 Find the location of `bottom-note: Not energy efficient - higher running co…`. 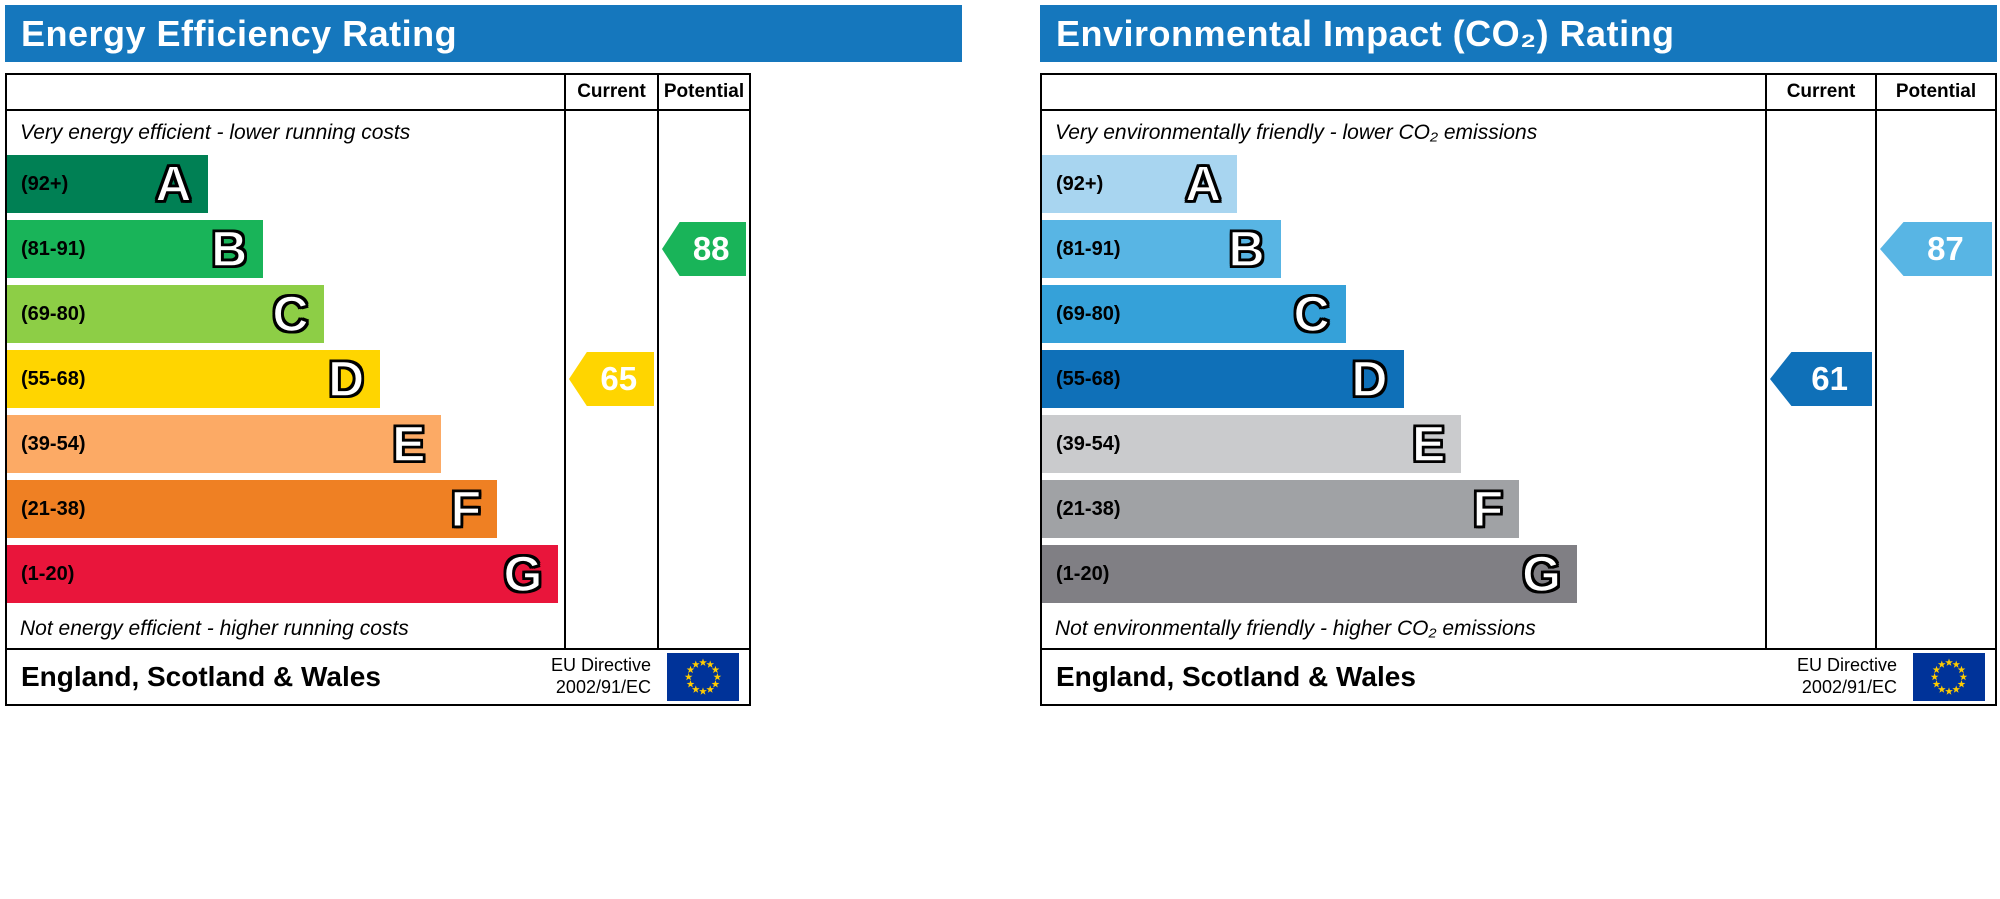

bottom-note: Not energy efficient - higher running co… is located at coordinates (214, 628).